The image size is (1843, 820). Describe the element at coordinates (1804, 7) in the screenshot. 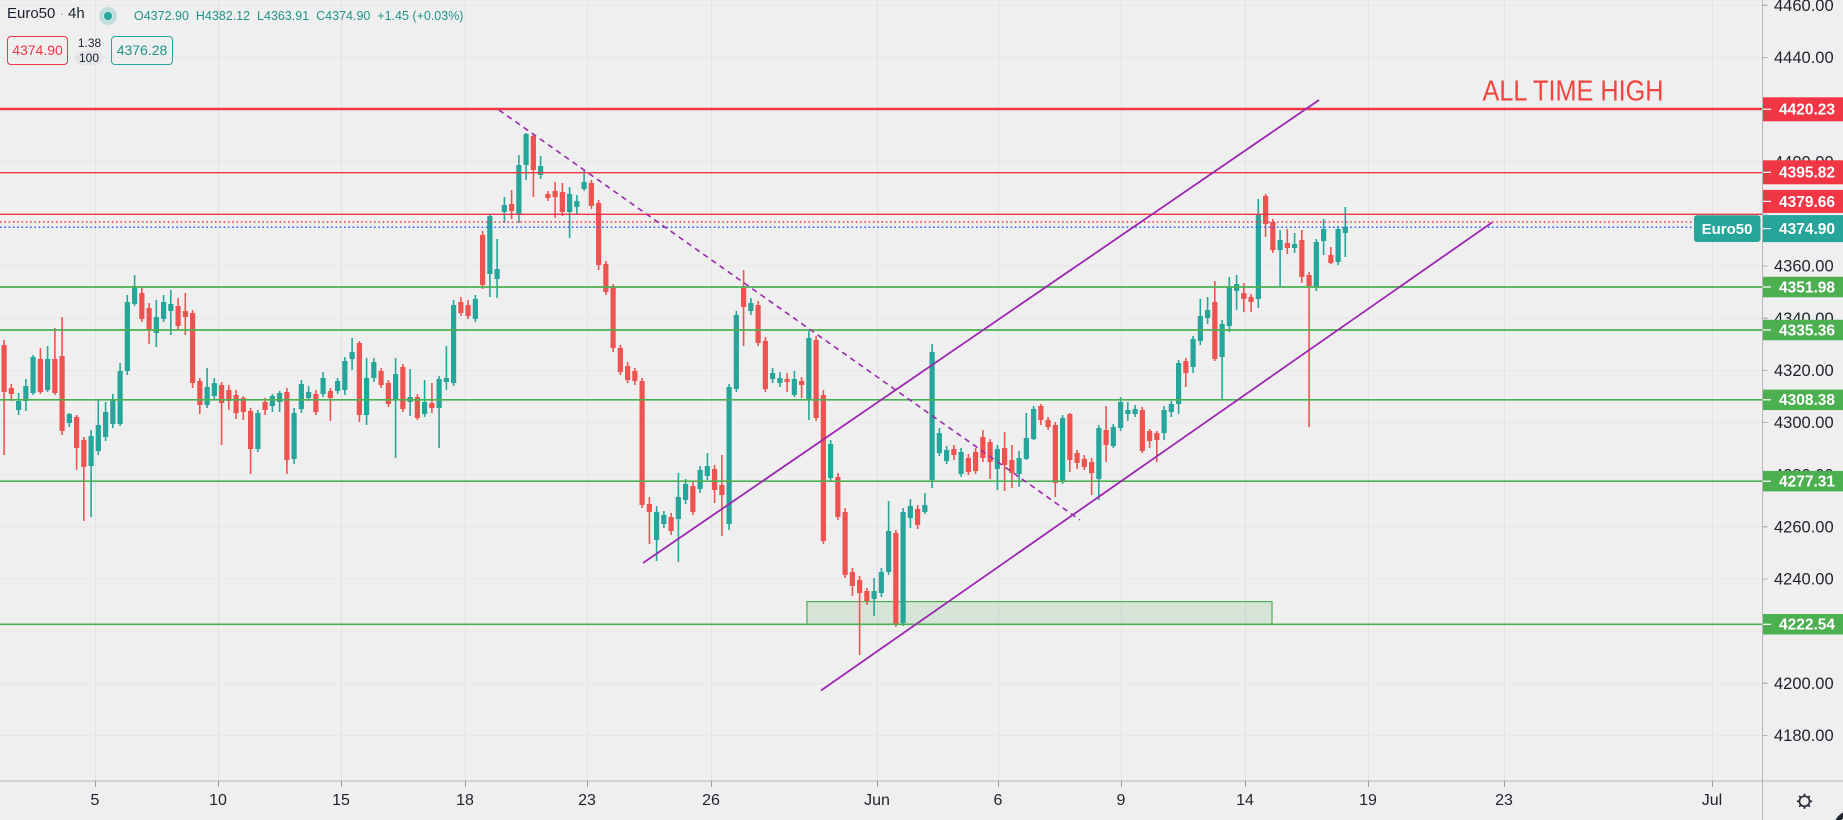

I see `svg-text: 4460.00` at that location.